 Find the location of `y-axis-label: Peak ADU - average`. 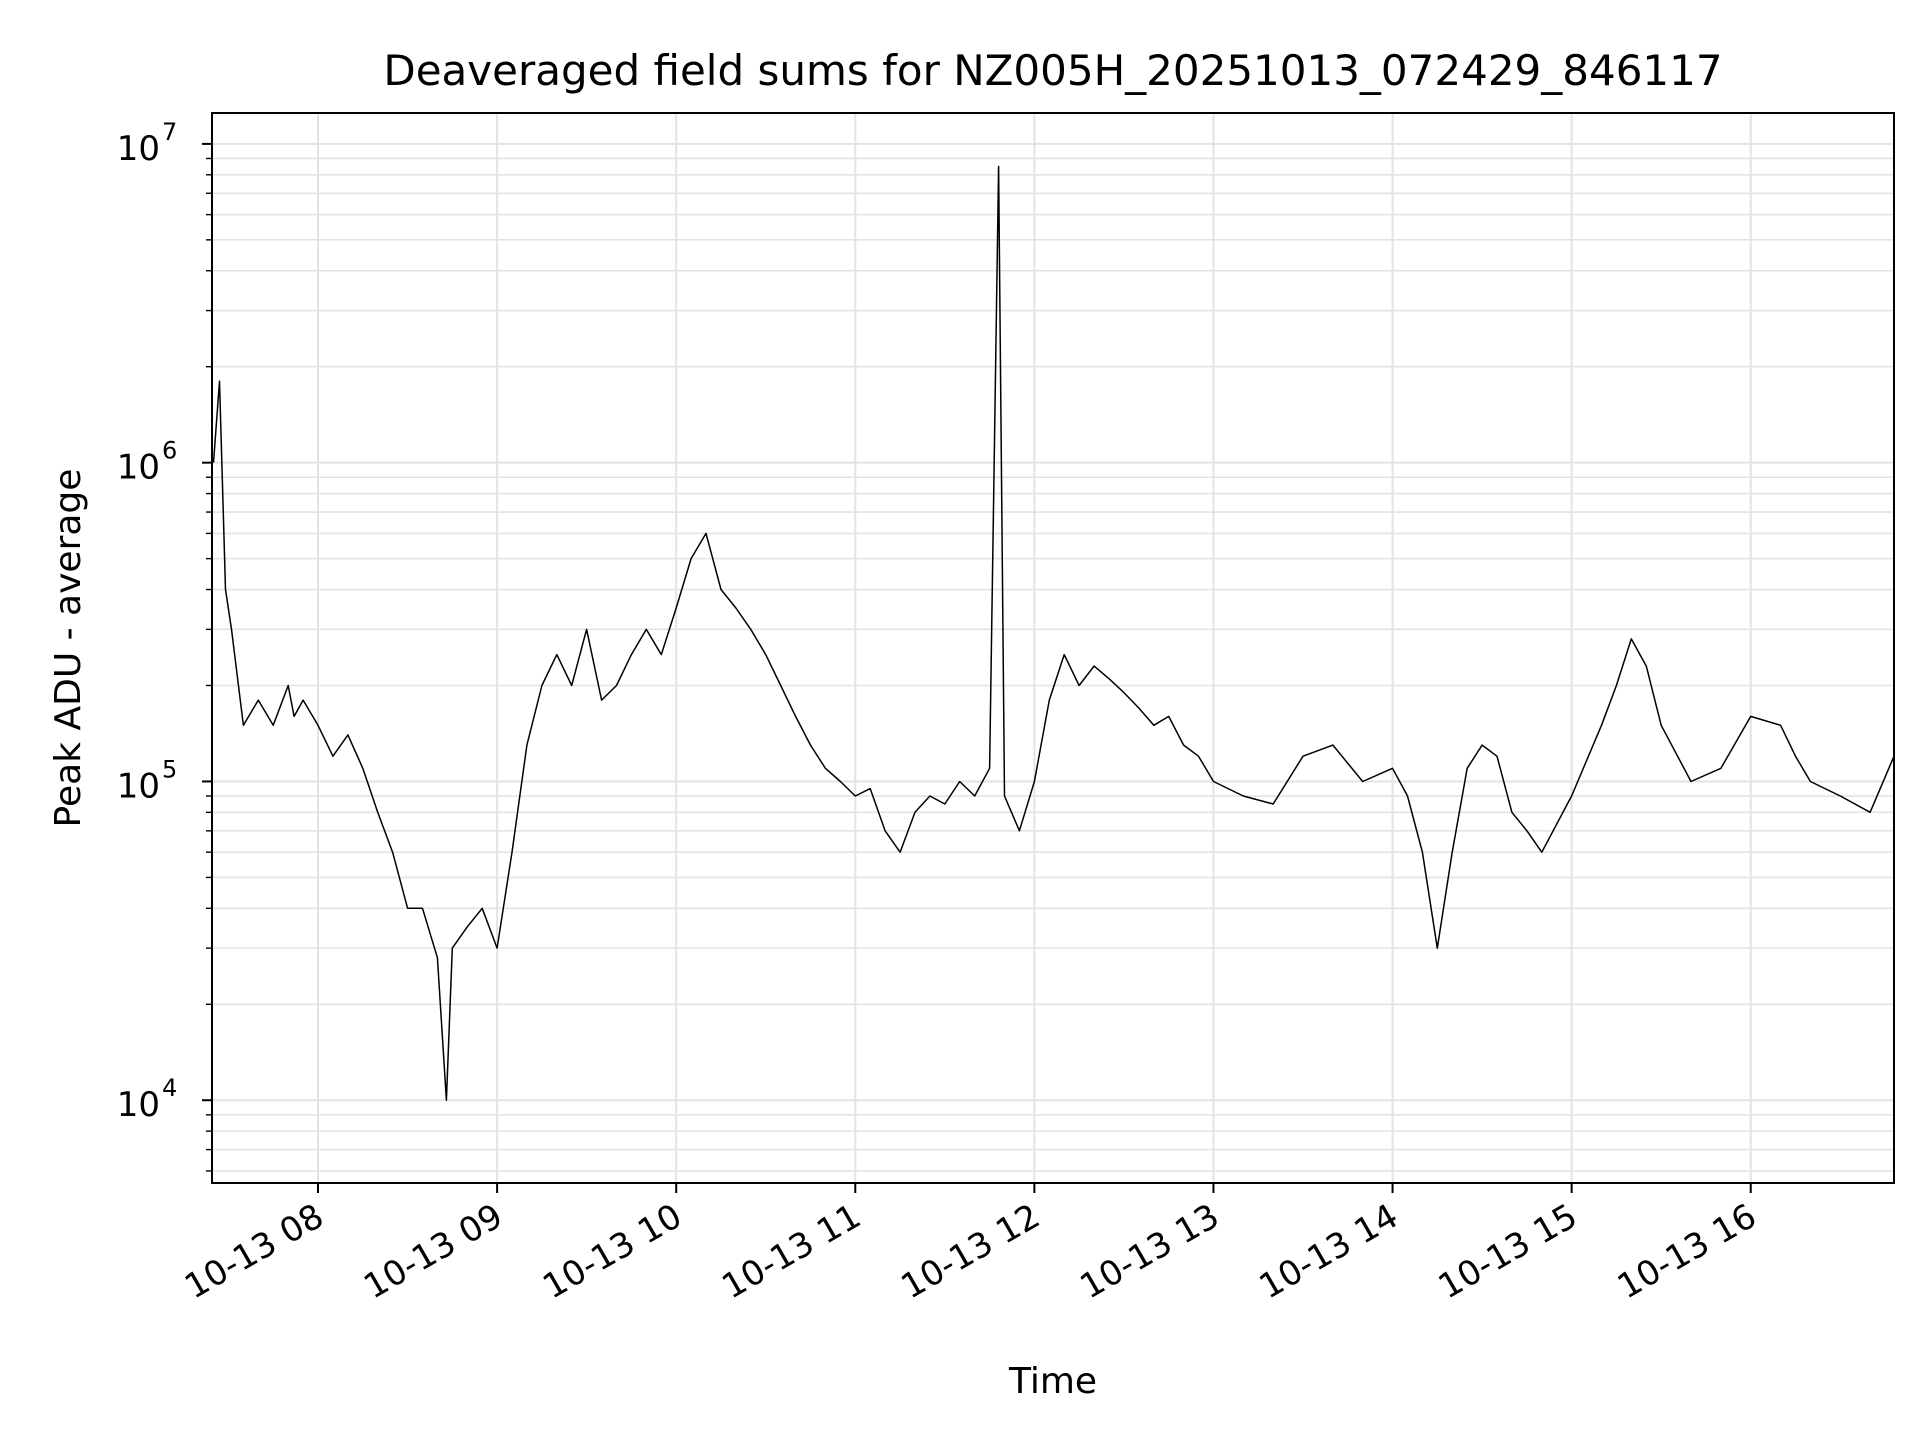

y-axis-label: Peak ADU - average is located at coordinates (68, 648).